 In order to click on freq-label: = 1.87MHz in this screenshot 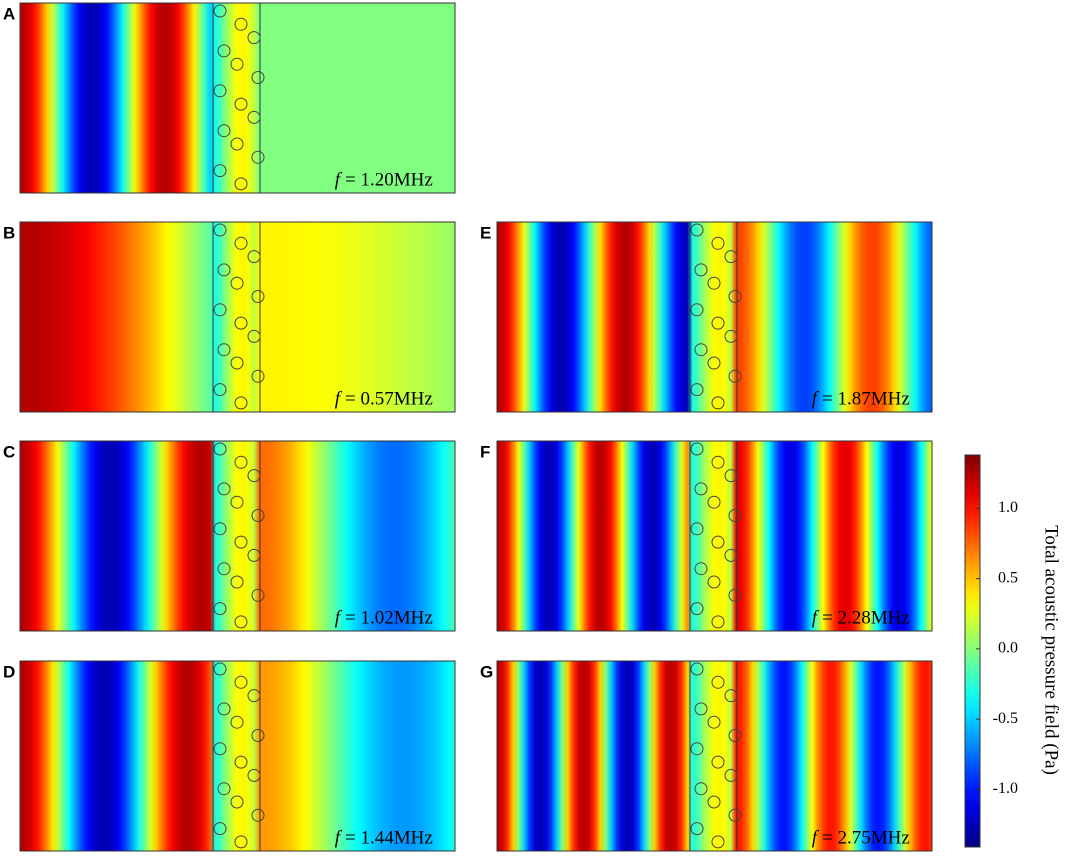, I will do `click(866, 398)`.